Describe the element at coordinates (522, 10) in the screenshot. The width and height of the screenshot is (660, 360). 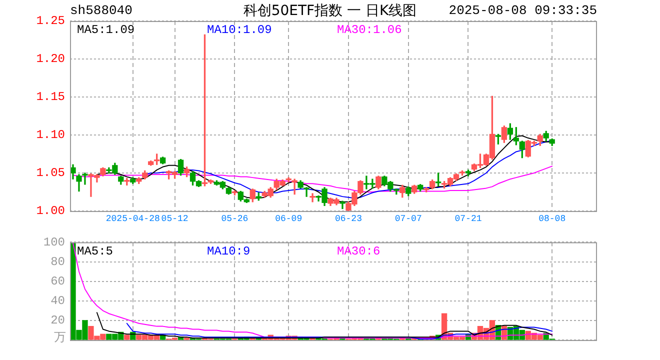
I see `text: 2025-08-08 09:33:35` at that location.